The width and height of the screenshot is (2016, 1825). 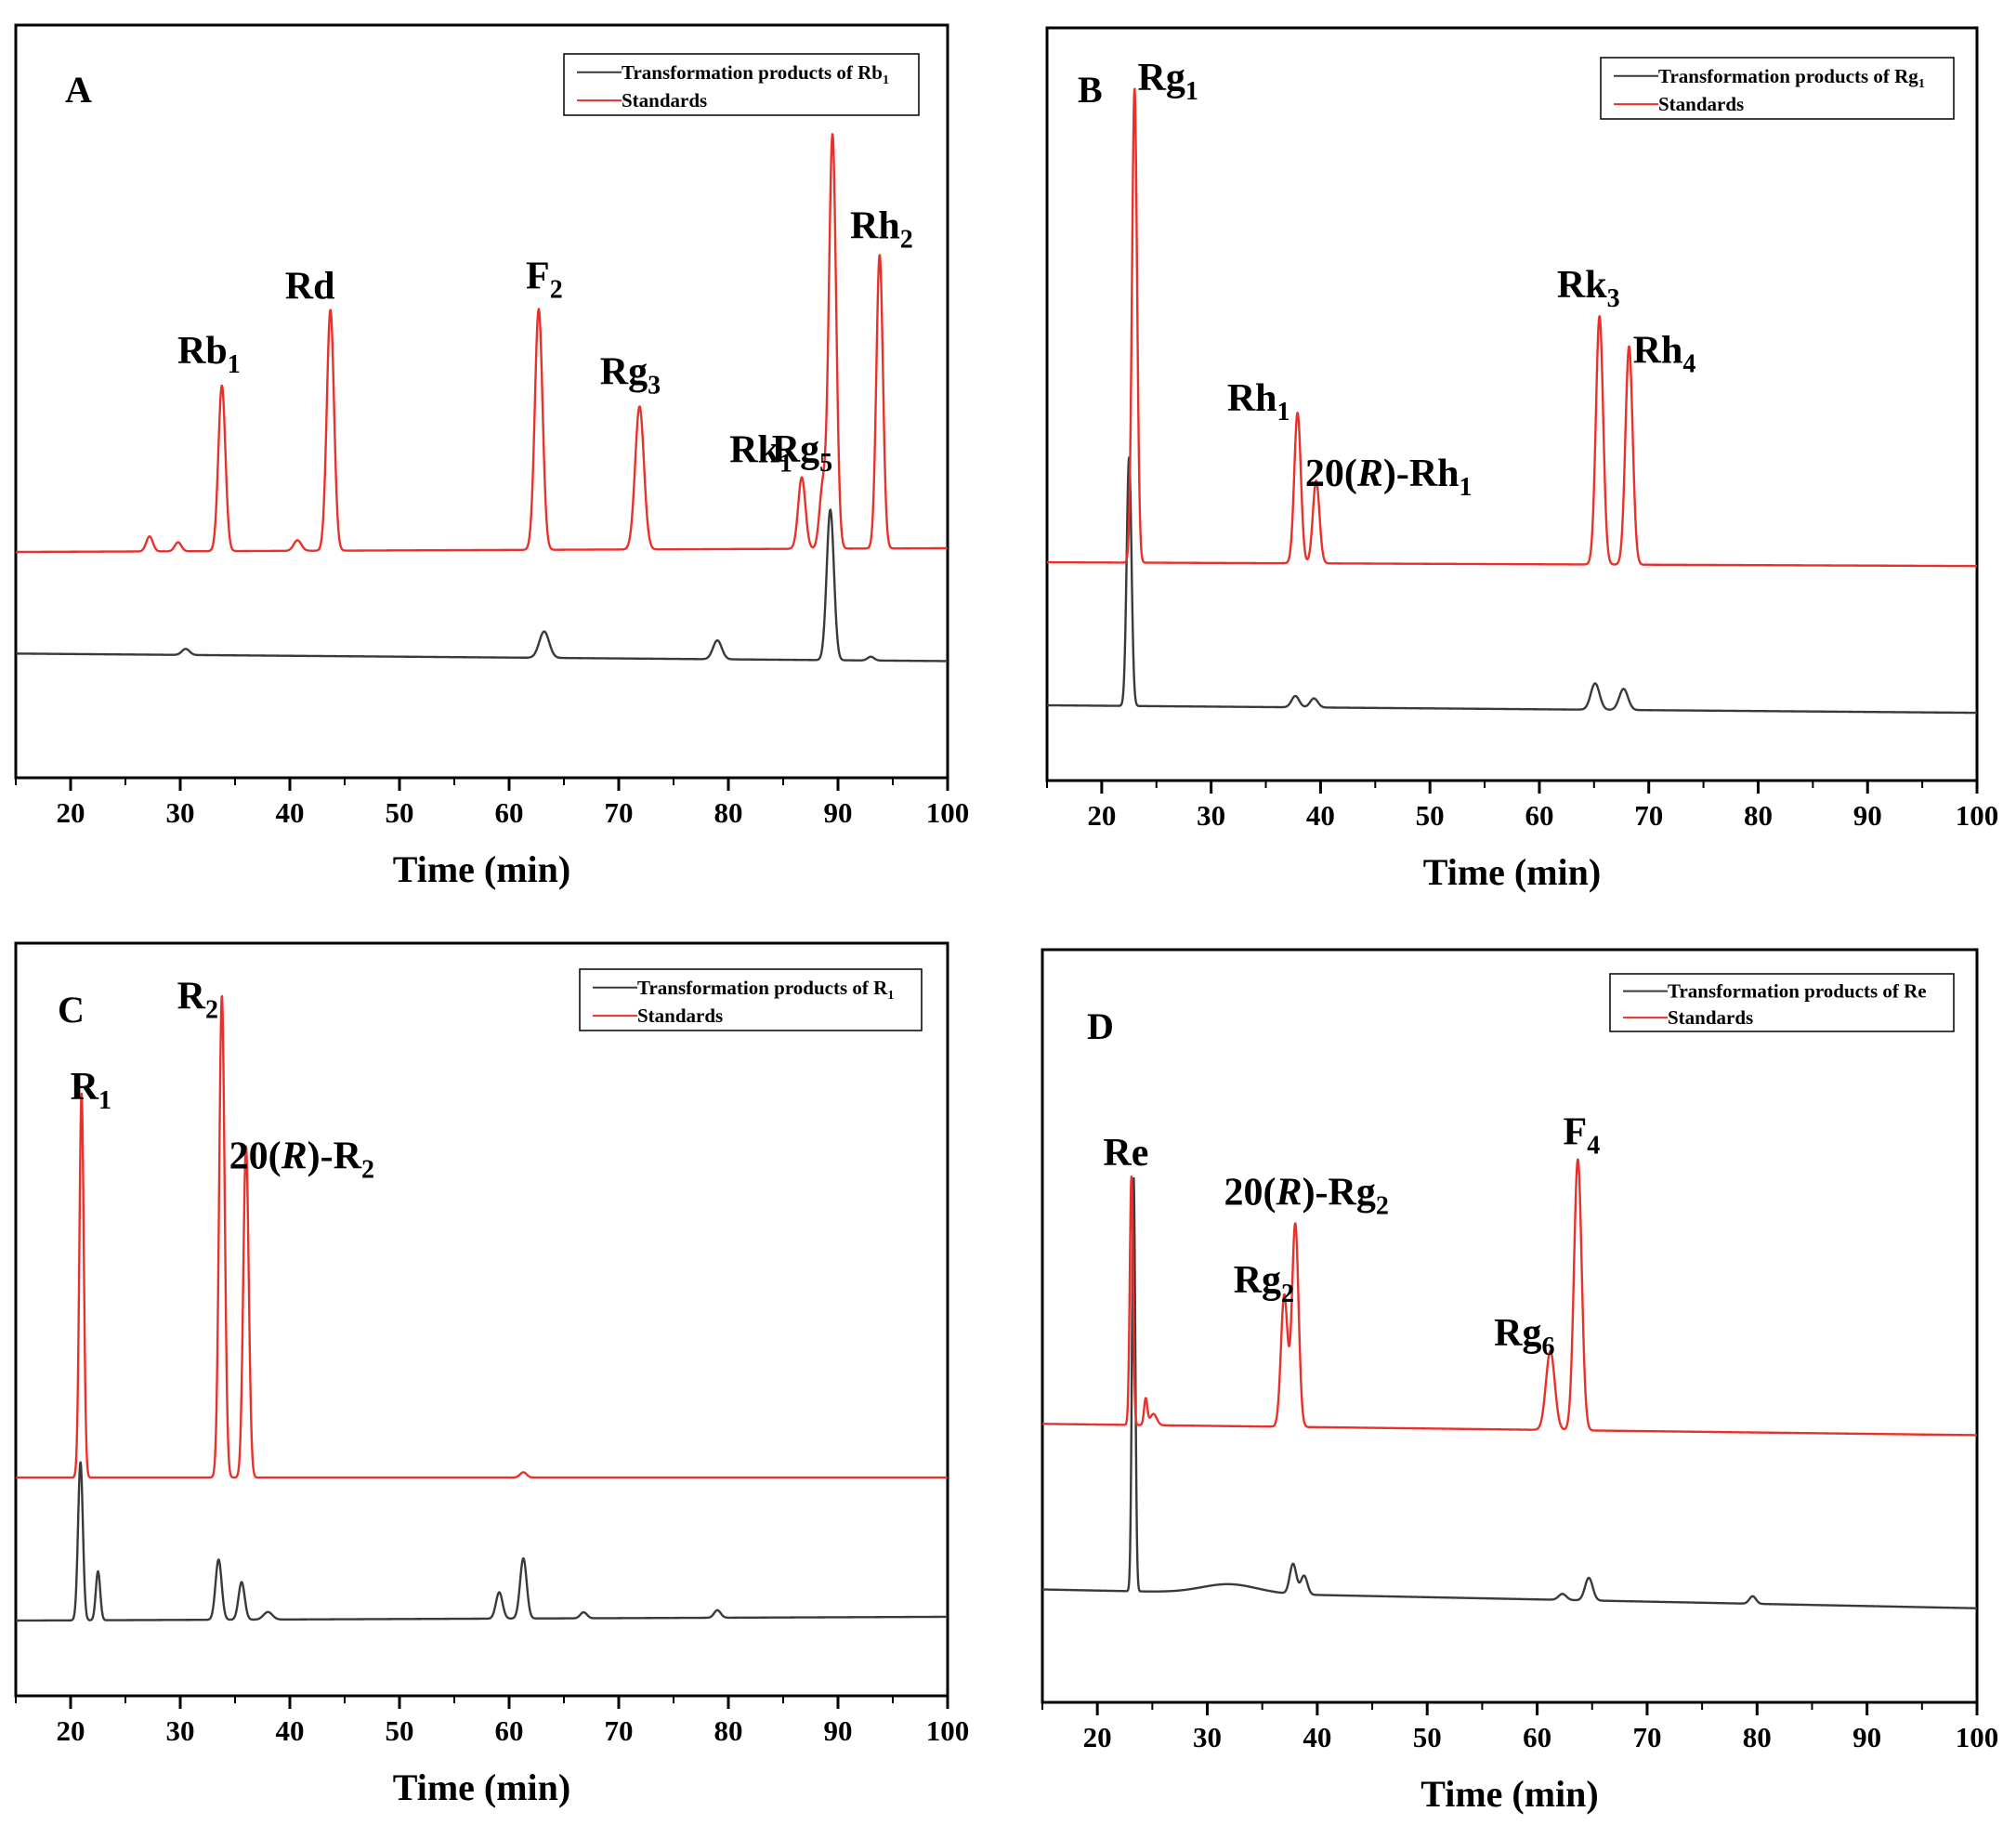 I want to click on peak-label: R2, so click(x=197, y=1001).